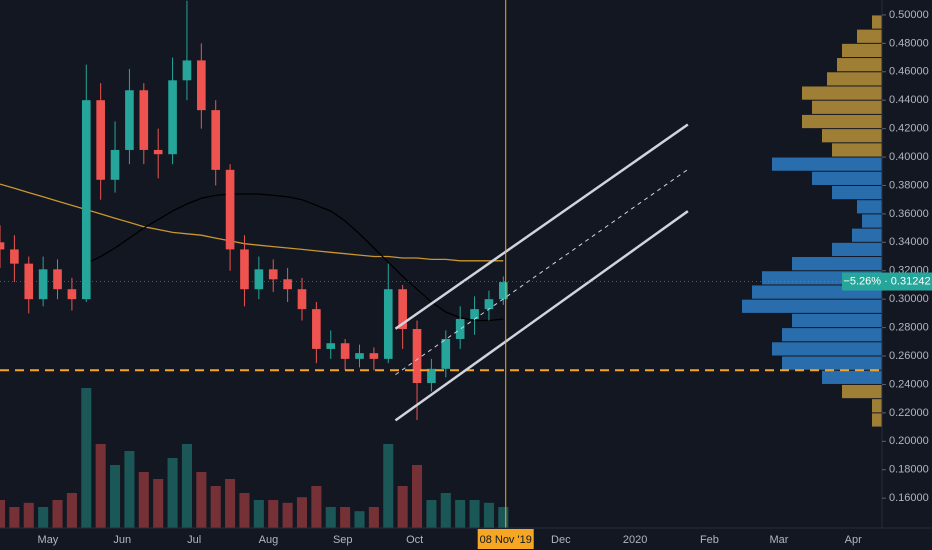 This screenshot has width=932, height=550. What do you see at coordinates (635, 540) in the screenshot?
I see `x-tick-label: 2020` at bounding box center [635, 540].